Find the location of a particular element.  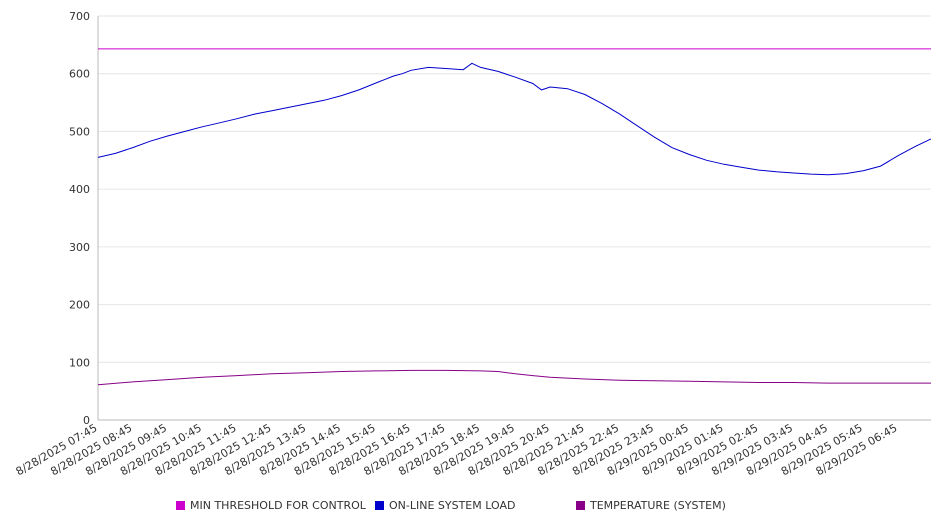

y-tick-label: 200 is located at coordinates (79, 305).